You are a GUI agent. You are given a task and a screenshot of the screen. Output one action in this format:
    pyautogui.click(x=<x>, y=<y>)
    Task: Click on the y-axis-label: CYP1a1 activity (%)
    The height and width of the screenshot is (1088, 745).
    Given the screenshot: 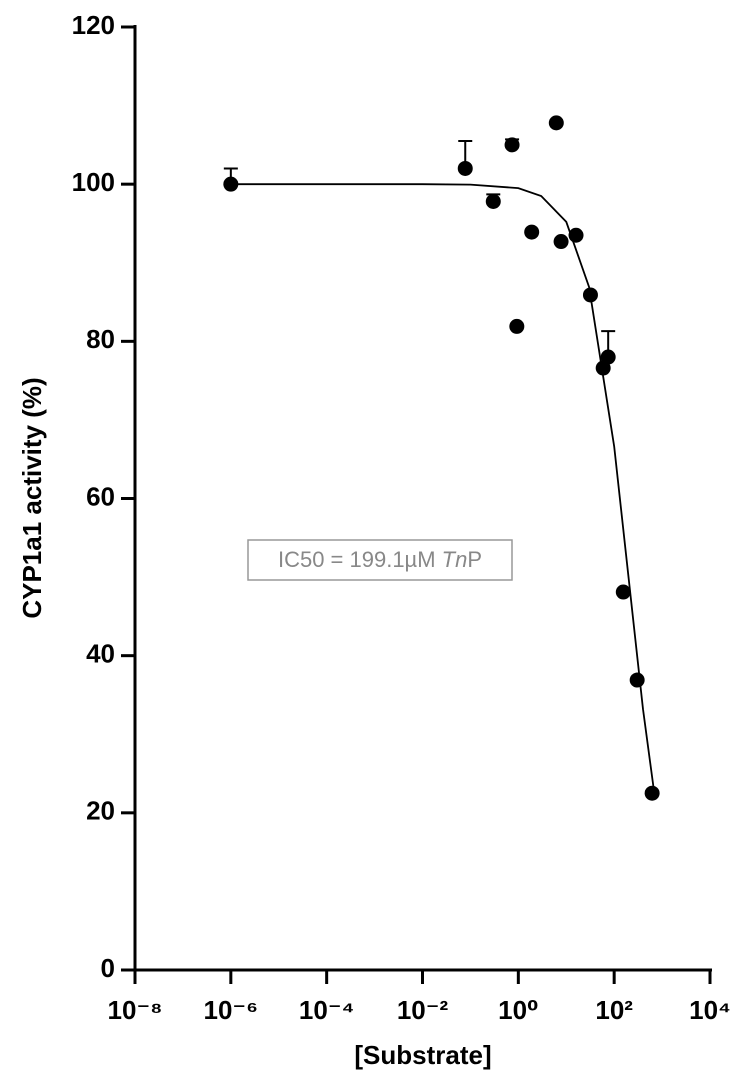 What is the action you would take?
    pyautogui.click(x=32, y=497)
    